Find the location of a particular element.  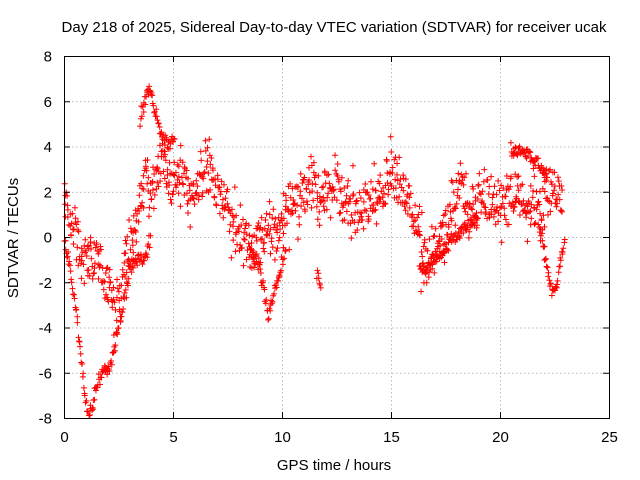

x-tick-label: 15 is located at coordinates (391, 437).